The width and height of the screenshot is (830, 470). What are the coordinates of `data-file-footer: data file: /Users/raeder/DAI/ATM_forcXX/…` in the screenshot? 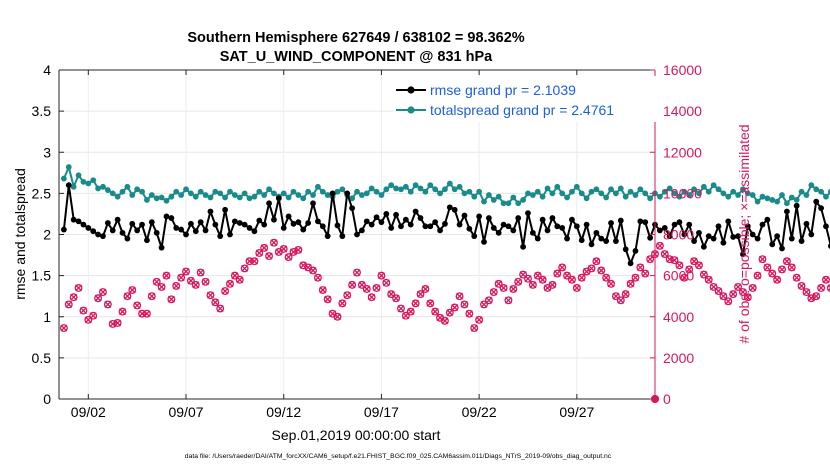 It's located at (398, 456).